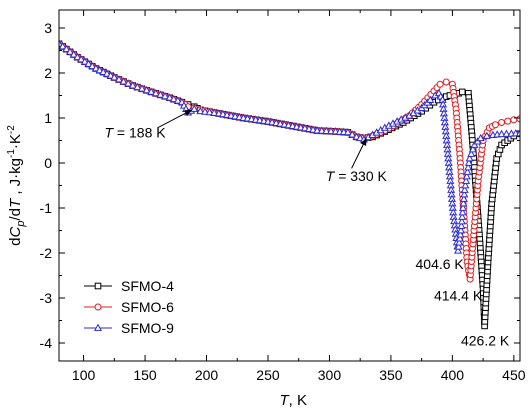 This screenshot has height=412, width=530. Describe the element at coordinates (330, 375) in the screenshot. I see `x-tick-label: 300` at that location.